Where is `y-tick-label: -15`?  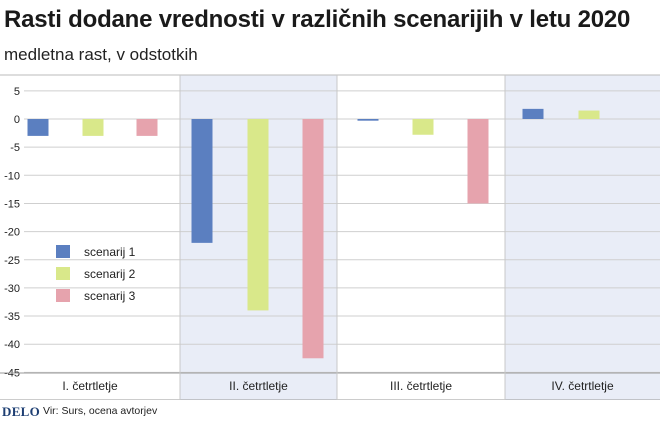
y-tick-label: -15 is located at coordinates (12, 204).